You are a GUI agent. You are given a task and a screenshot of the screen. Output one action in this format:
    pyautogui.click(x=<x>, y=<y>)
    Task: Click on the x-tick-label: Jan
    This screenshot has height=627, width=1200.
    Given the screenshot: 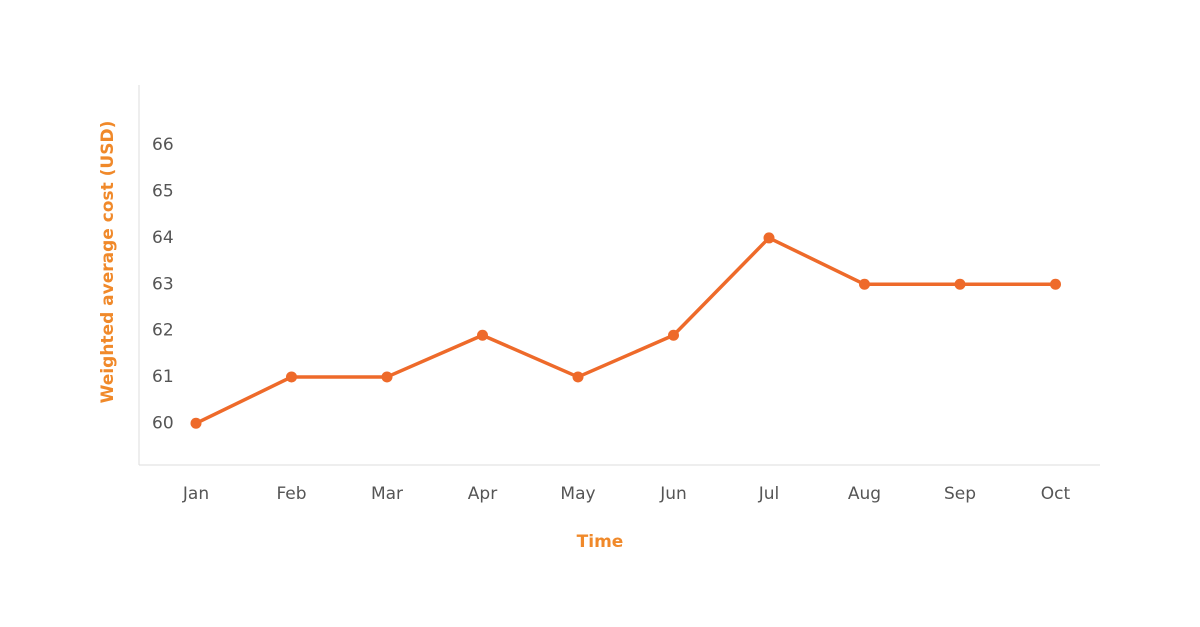 What is the action you would take?
    pyautogui.click(x=195, y=494)
    